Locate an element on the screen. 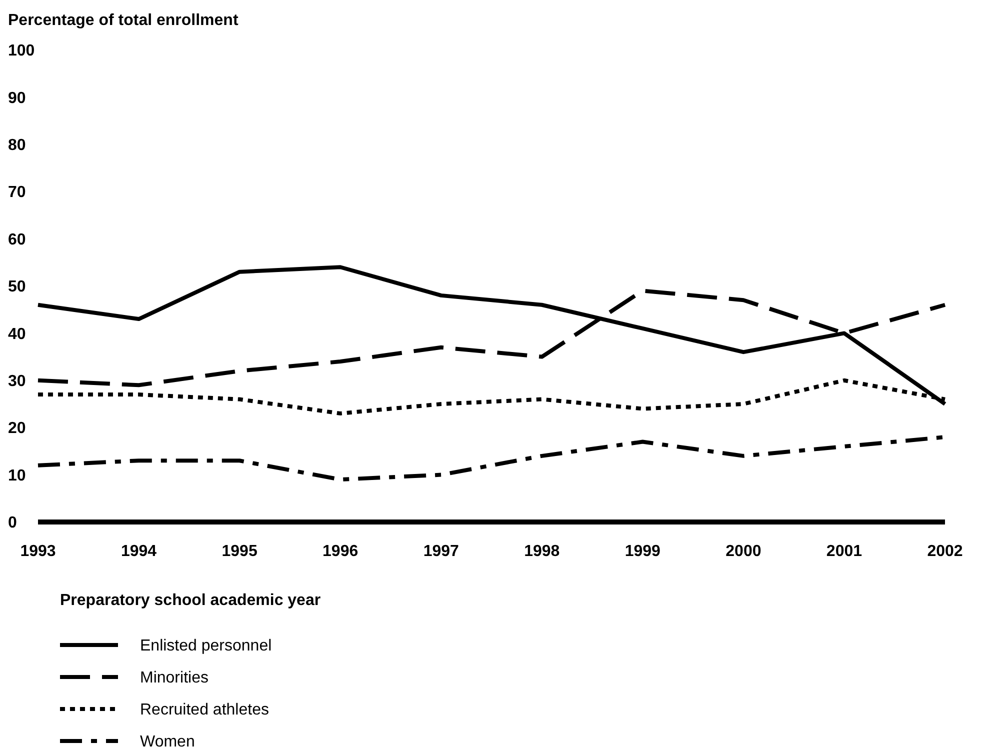  legend-label: Recruited athletes is located at coordinates (204, 710).